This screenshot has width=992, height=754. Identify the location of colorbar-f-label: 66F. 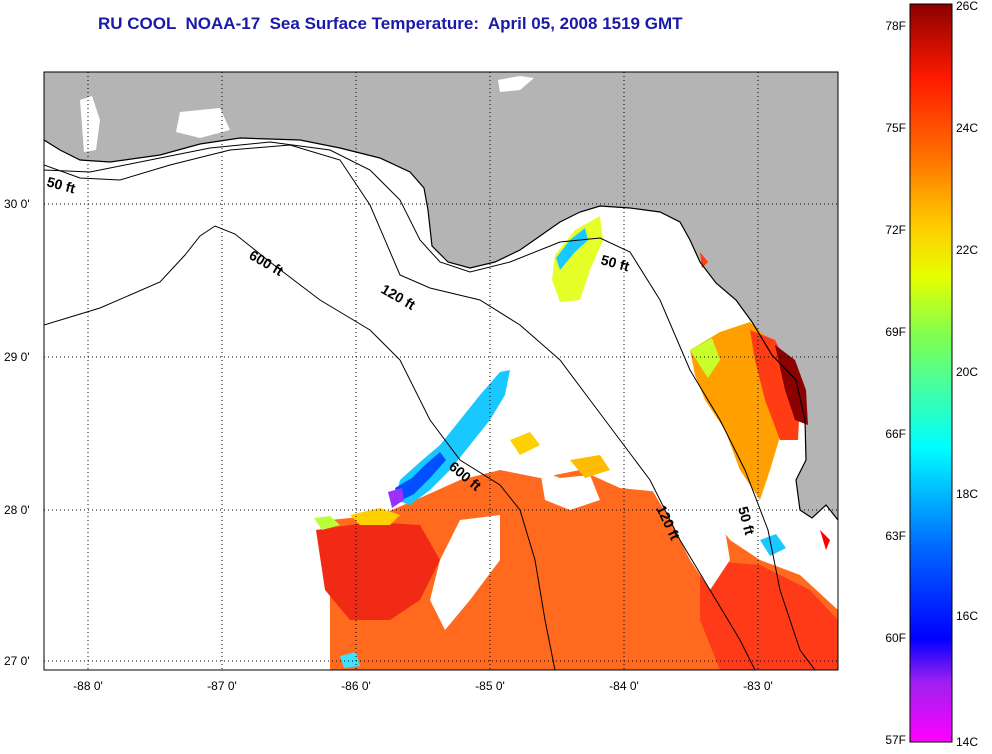
(895, 434).